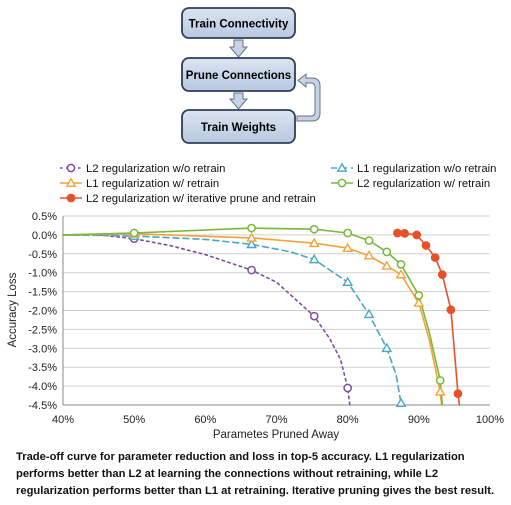  I want to click on flow-node-train-weights: Train Weights, so click(238, 126).